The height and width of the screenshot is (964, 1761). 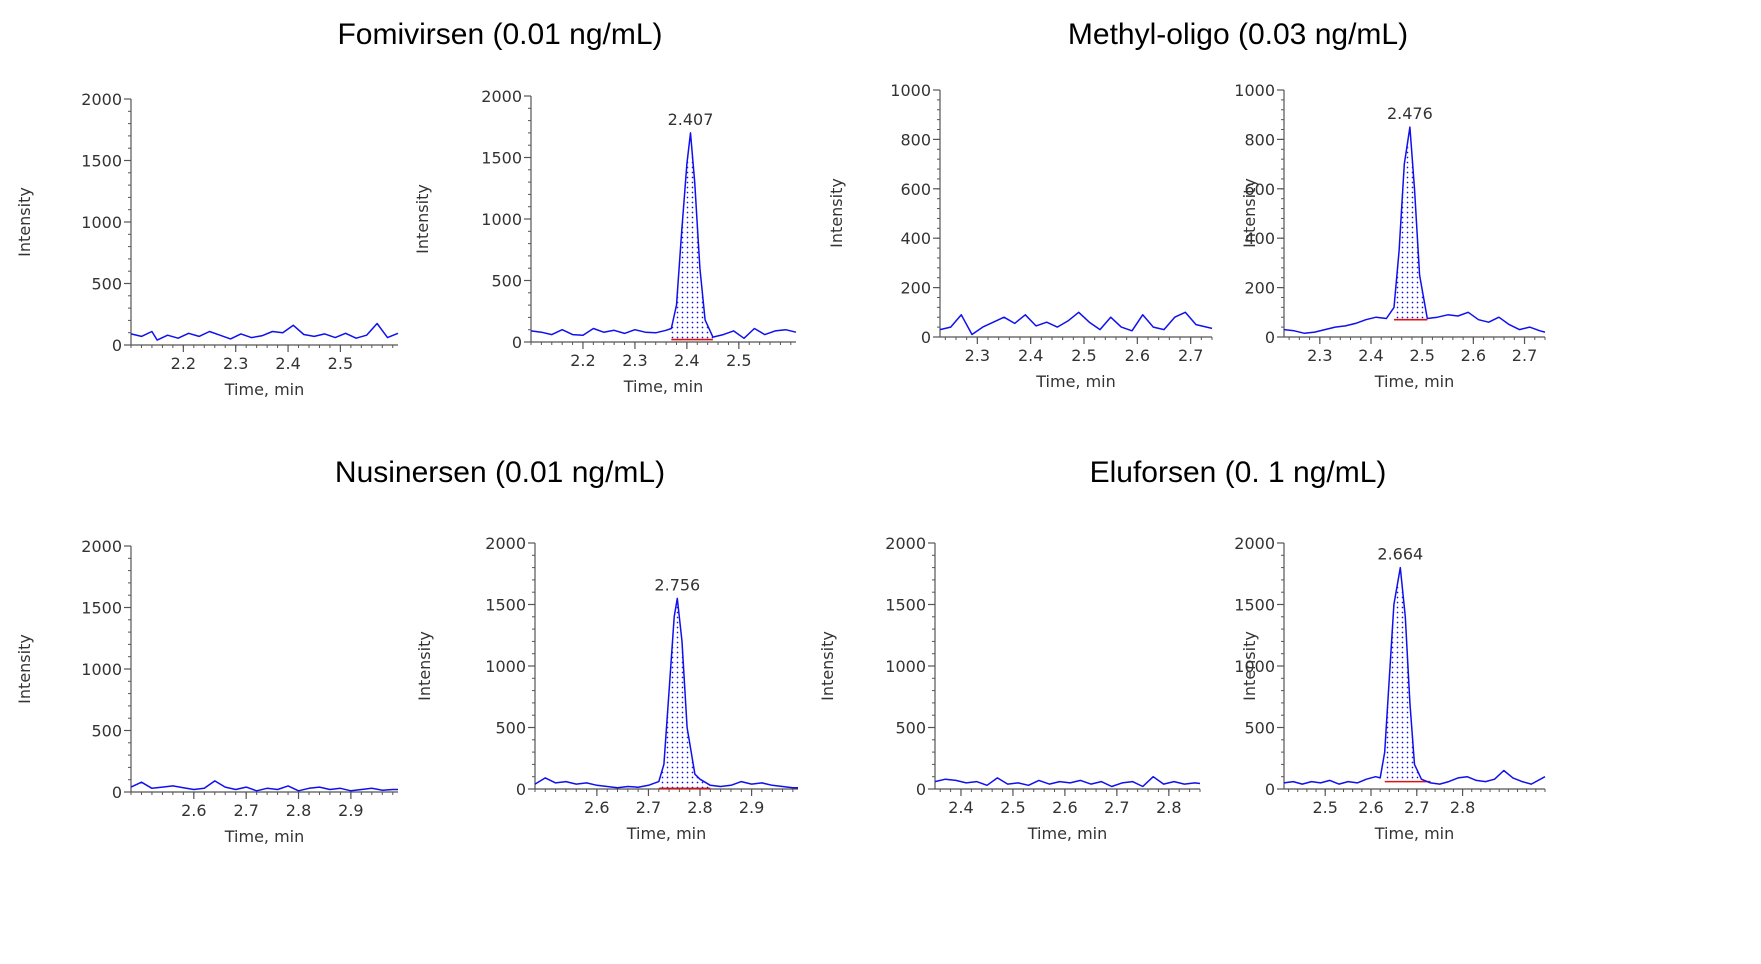 I want to click on peak-retention-label: 2.407, so click(x=691, y=119).